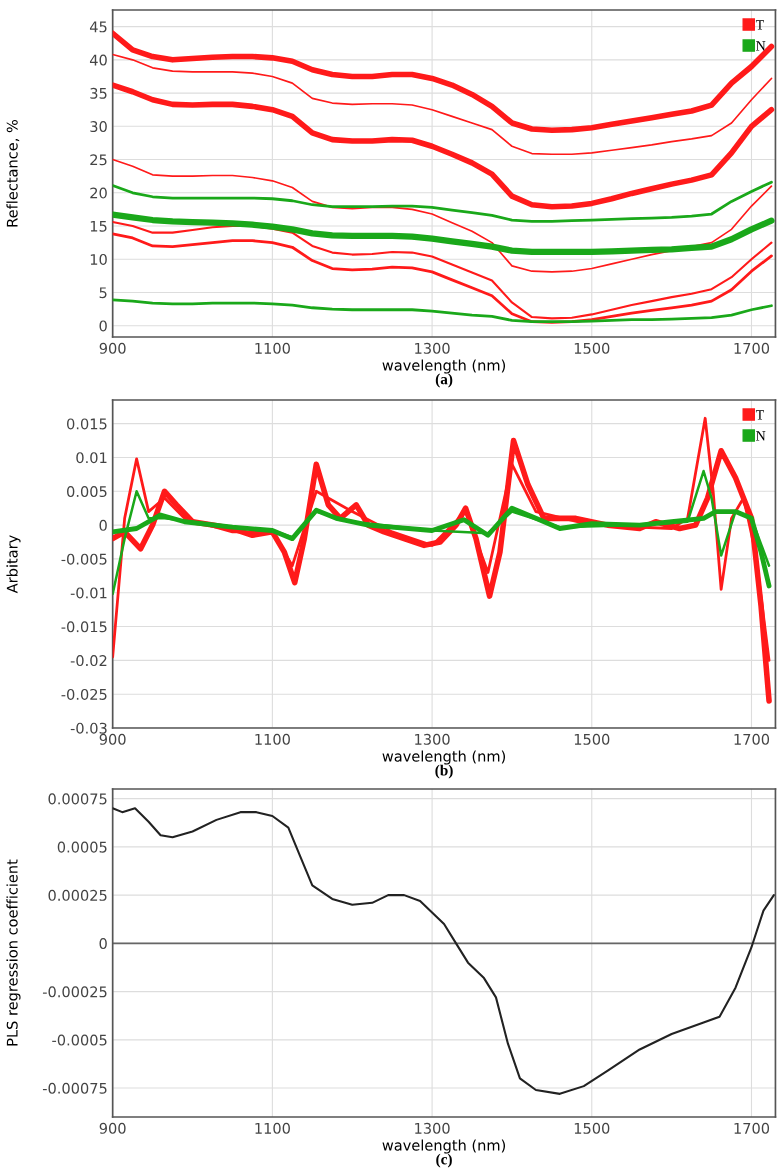  I want to click on y-tick-label: -0.00025, so click(74, 992).